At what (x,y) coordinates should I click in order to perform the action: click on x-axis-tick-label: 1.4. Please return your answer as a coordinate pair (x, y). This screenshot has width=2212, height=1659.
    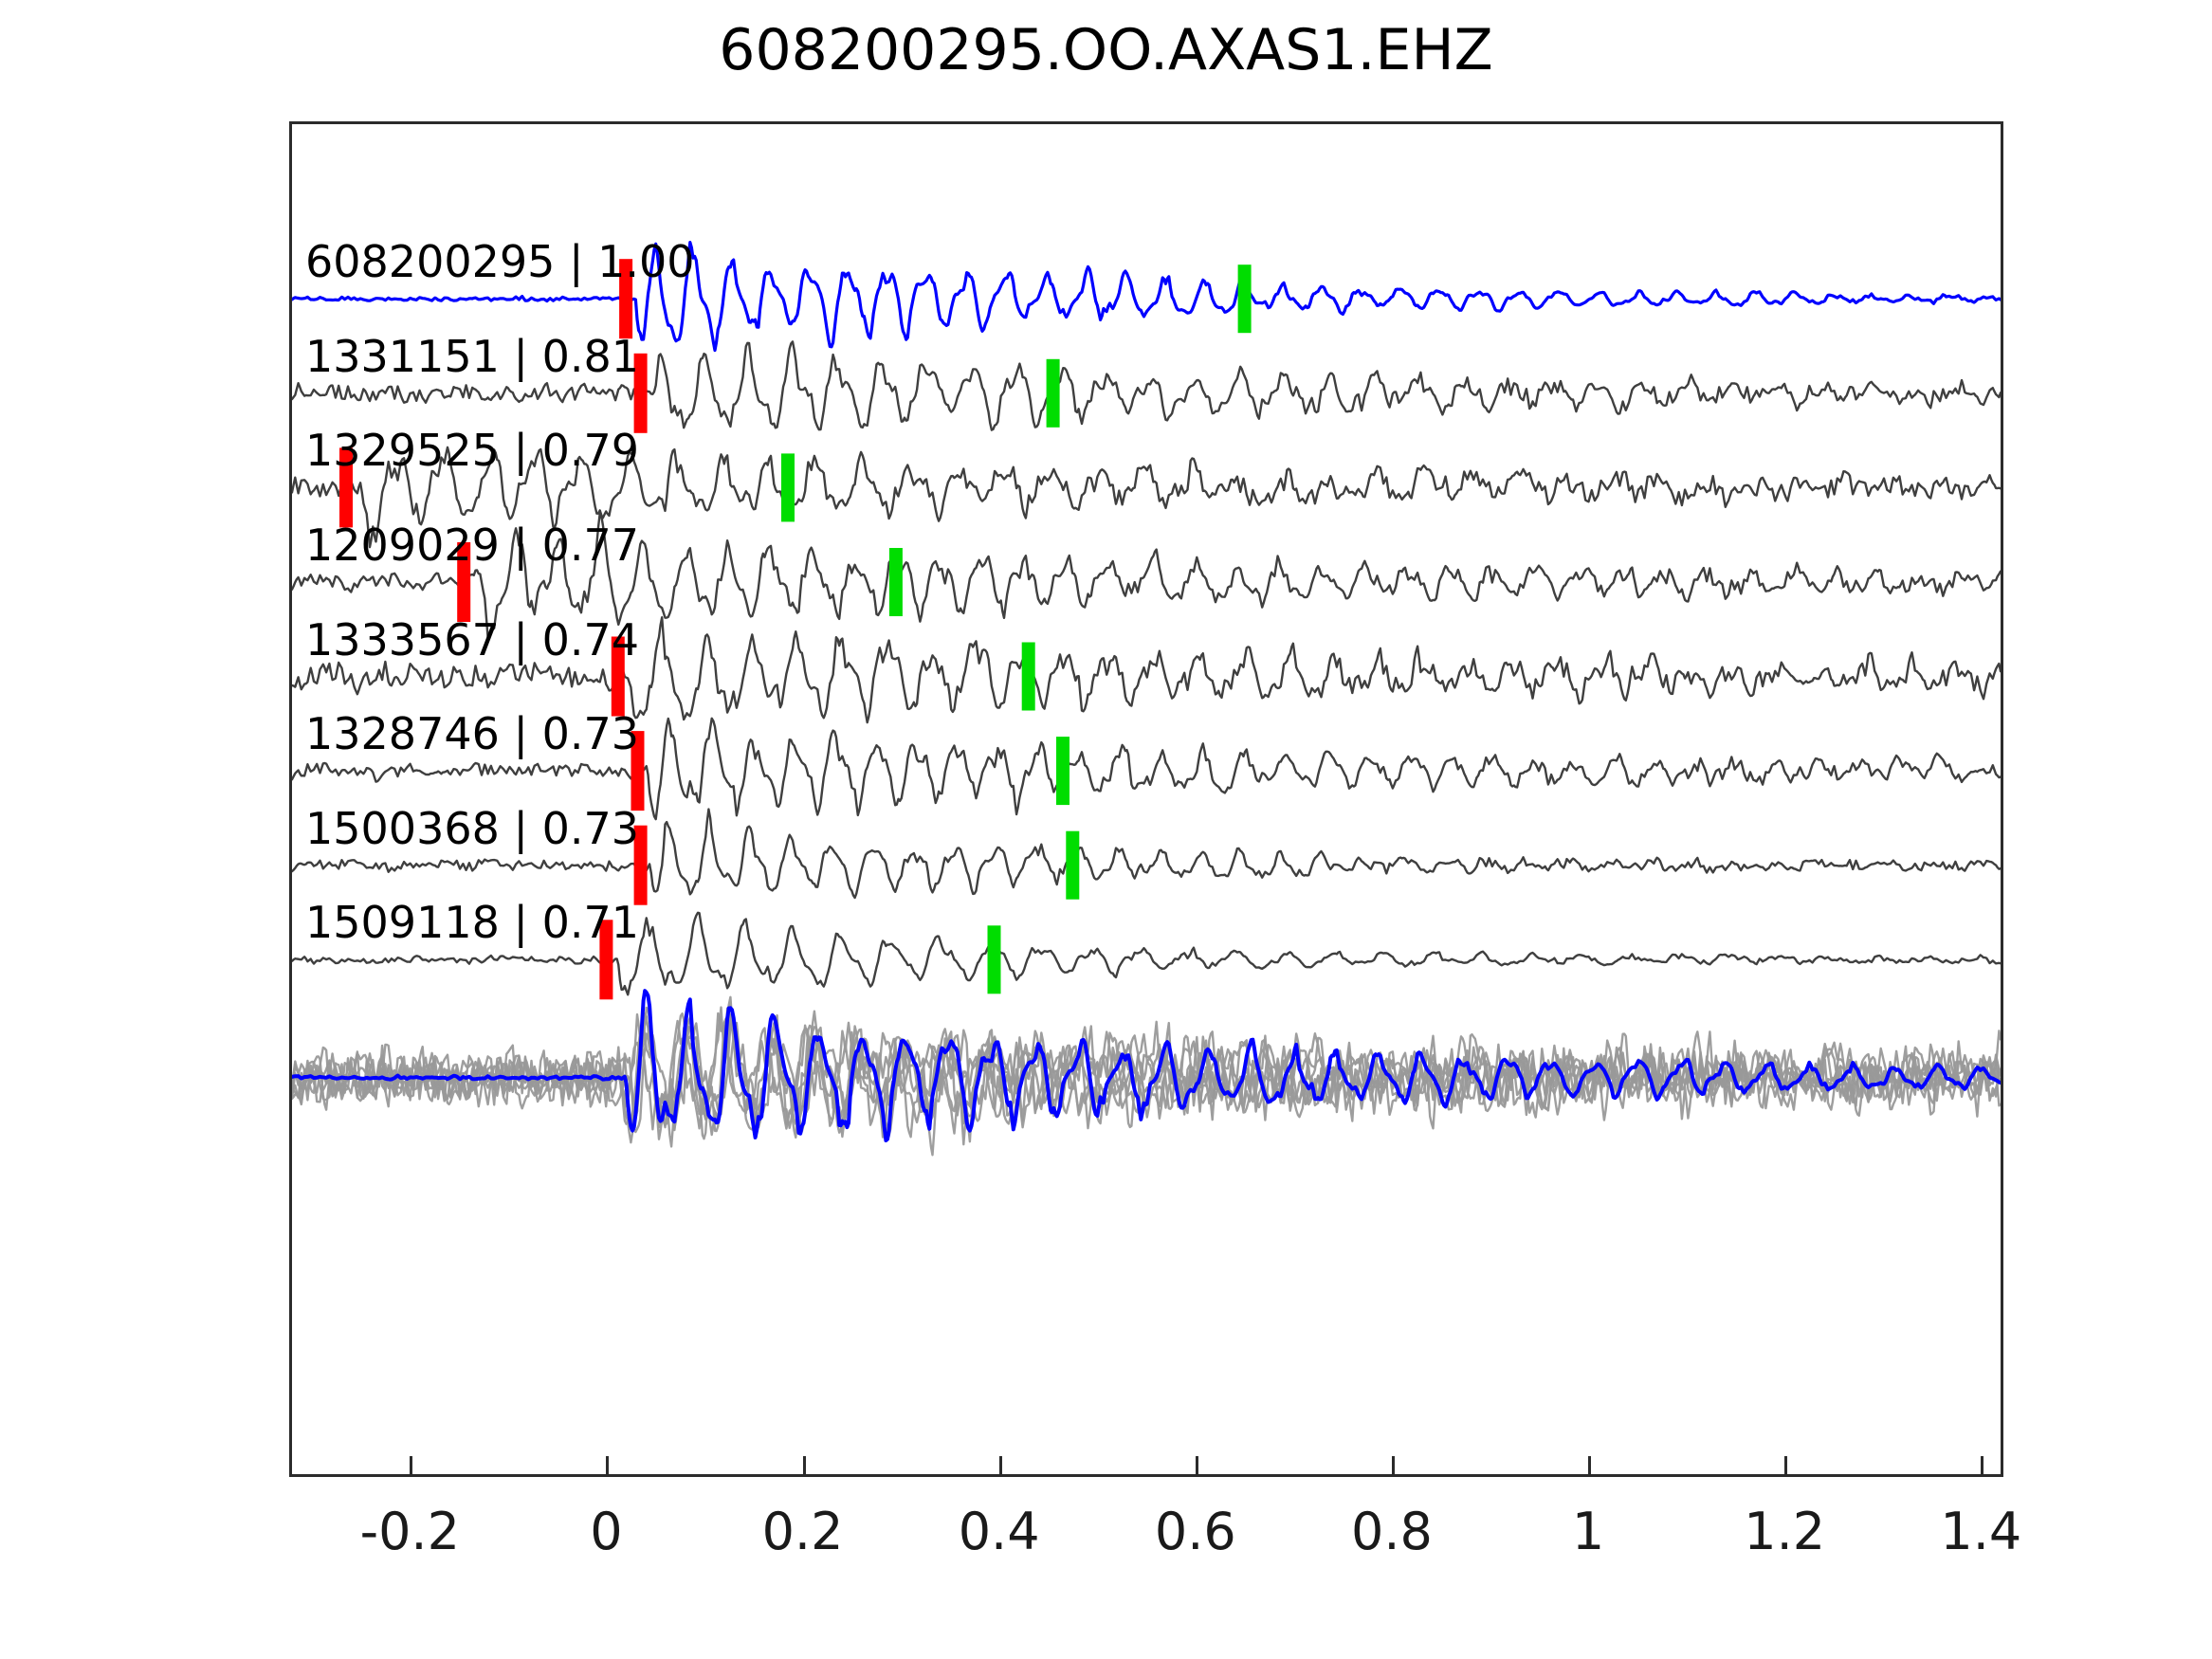
    Looking at the image, I should click on (1981, 1531).